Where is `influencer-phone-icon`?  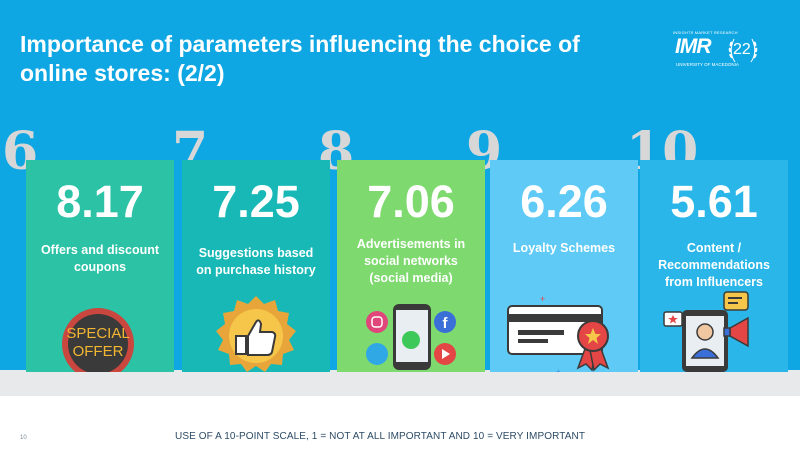 influencer-phone-icon is located at coordinates (706, 331).